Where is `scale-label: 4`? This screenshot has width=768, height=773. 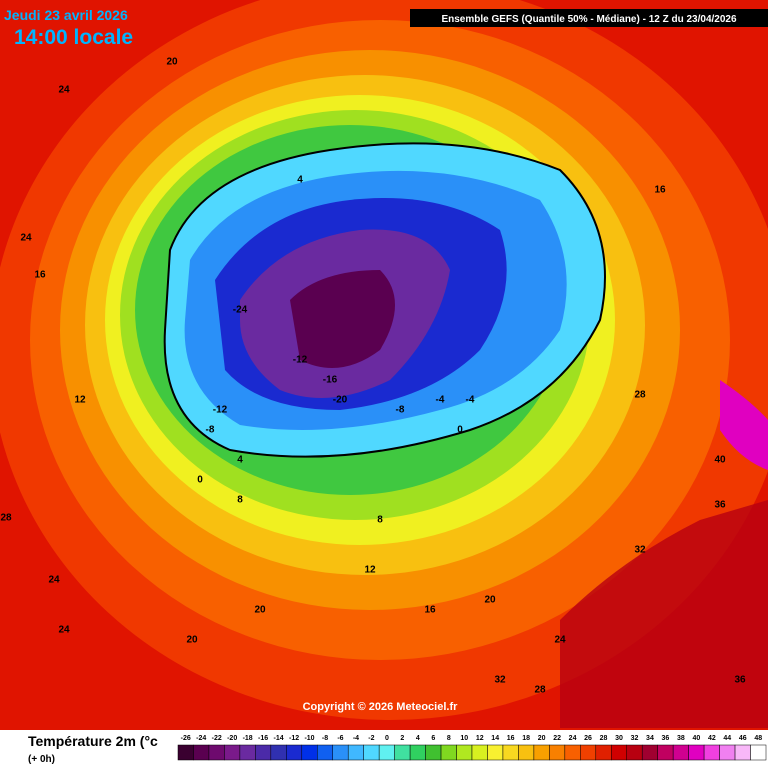
scale-label: 4 is located at coordinates (418, 738).